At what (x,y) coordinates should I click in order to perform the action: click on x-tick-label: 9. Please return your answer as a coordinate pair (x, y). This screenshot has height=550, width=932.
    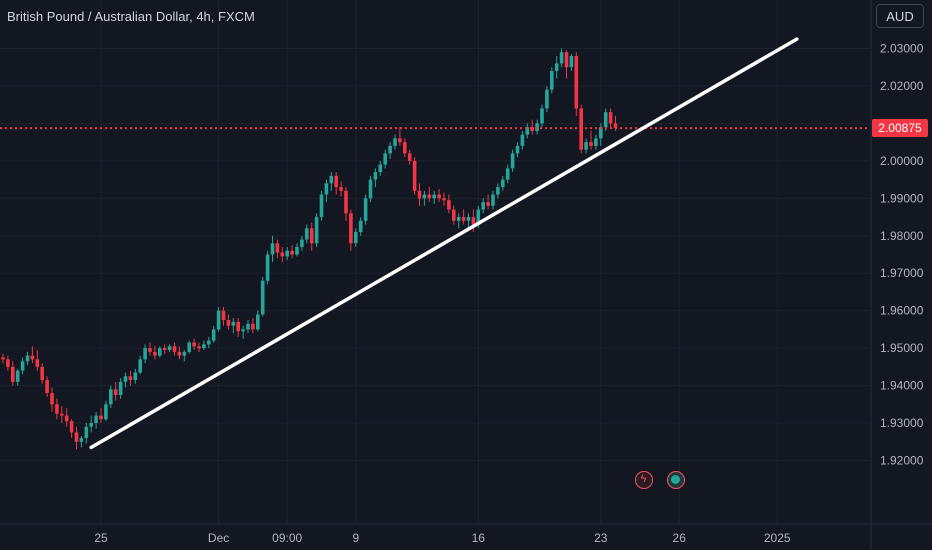
    Looking at the image, I should click on (355, 538).